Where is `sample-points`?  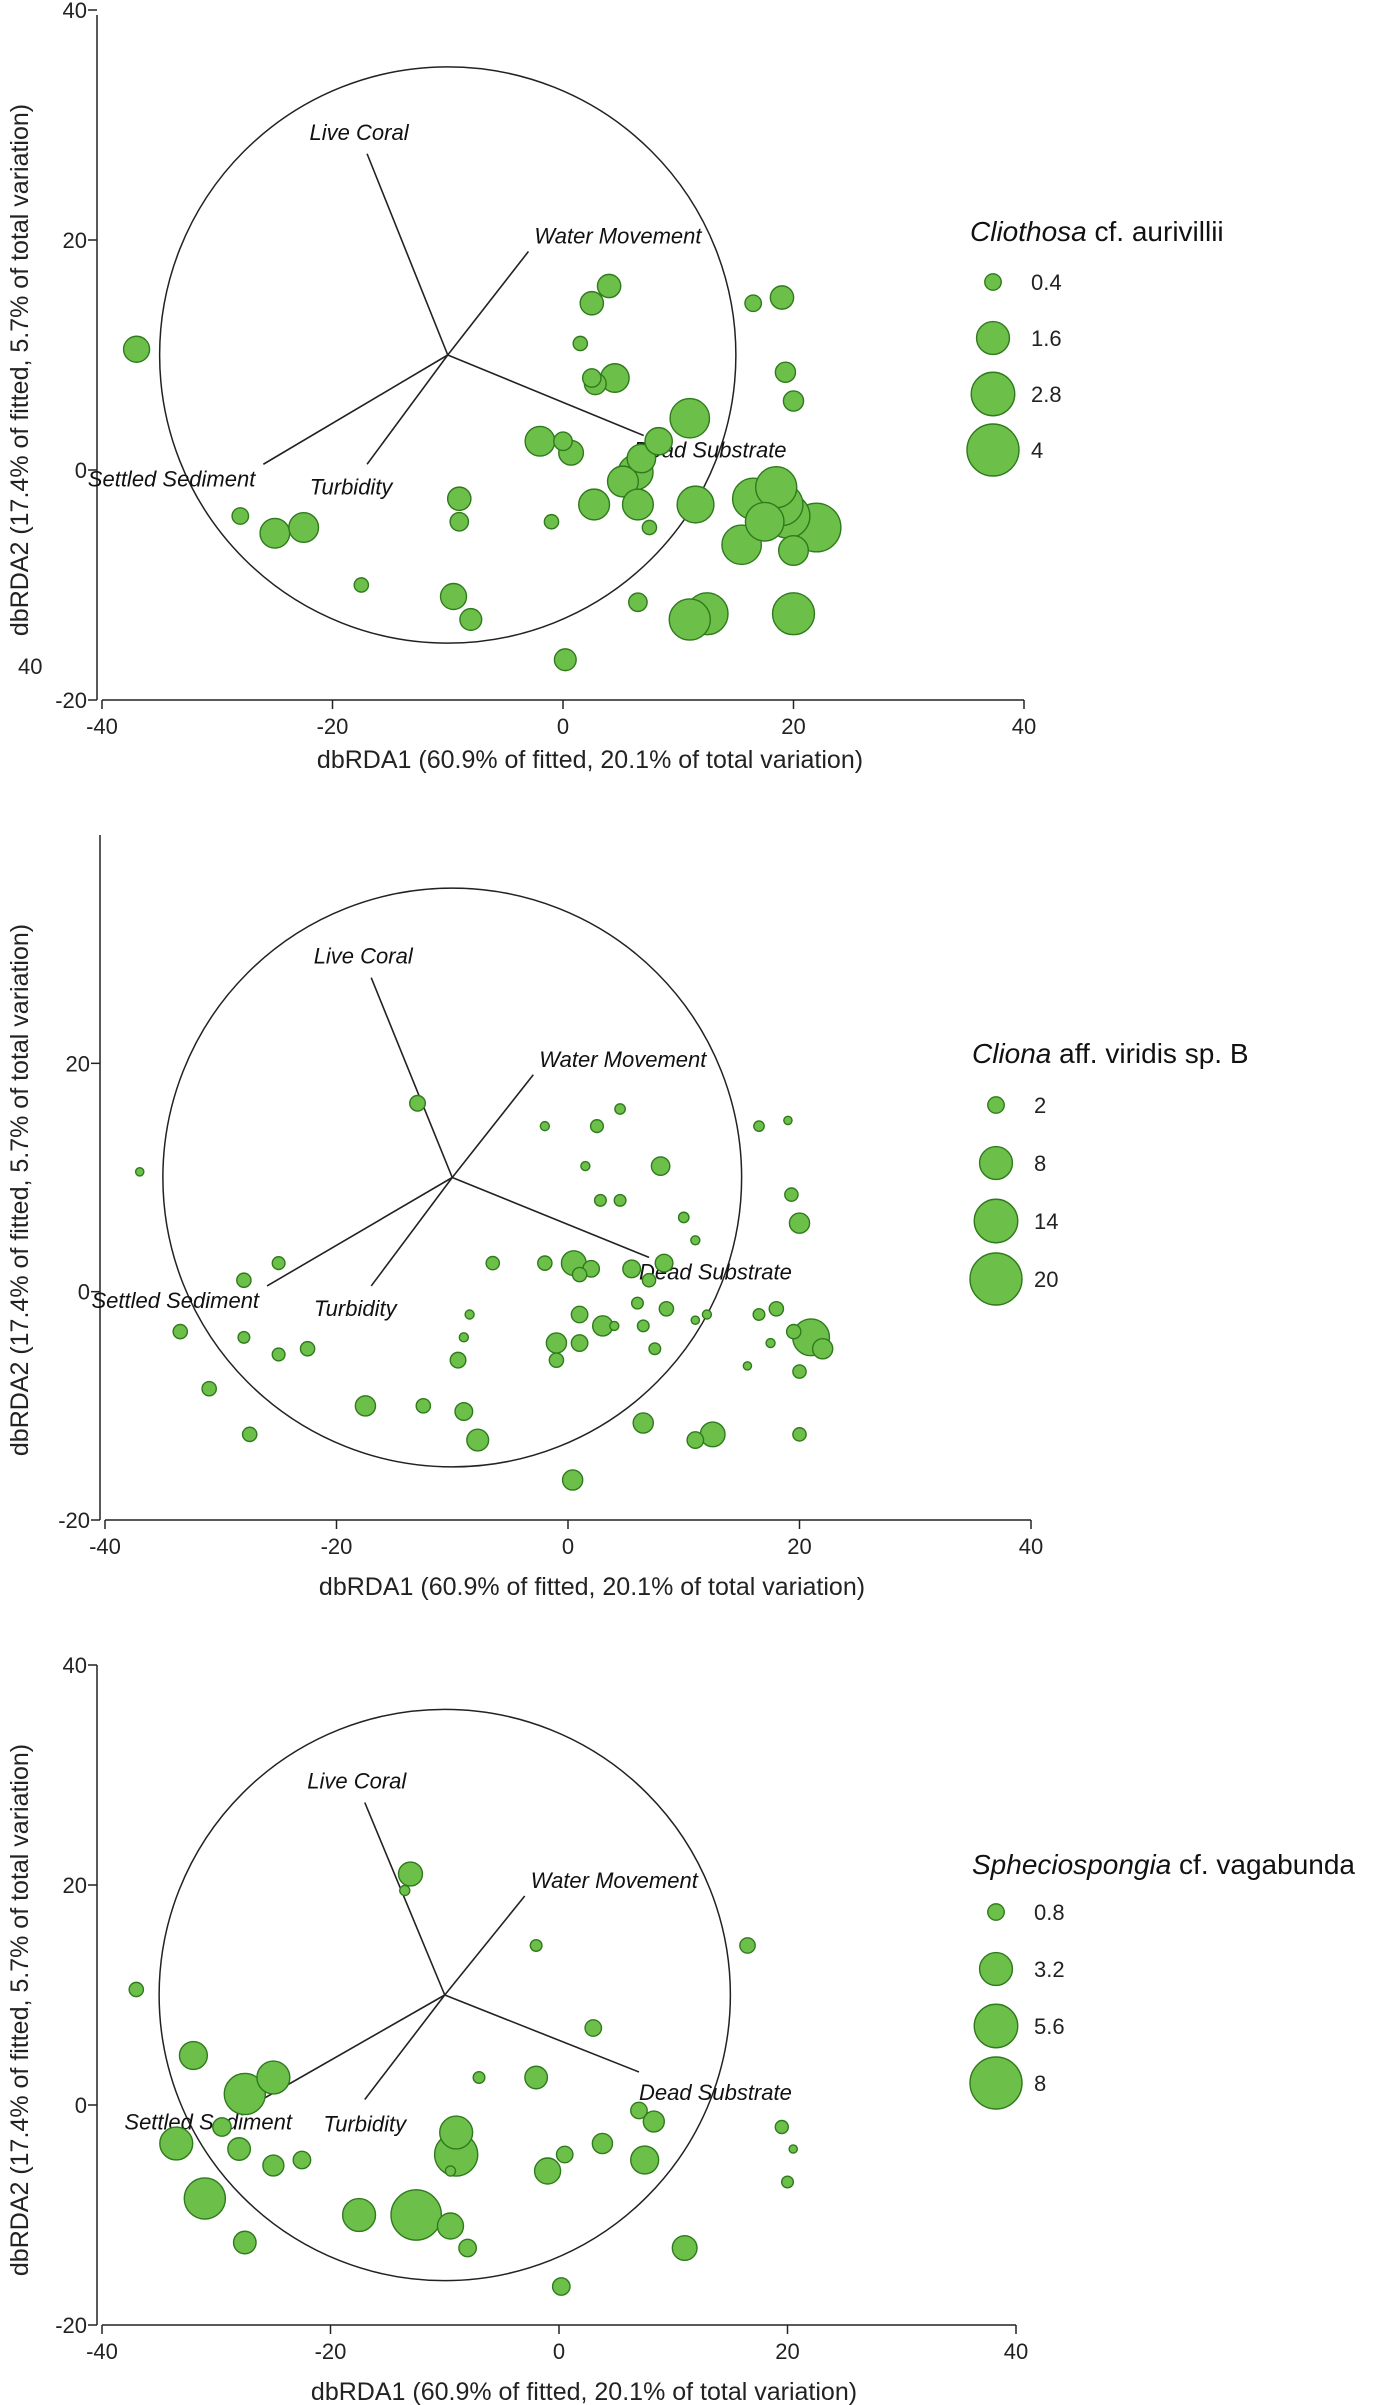
sample-points is located at coordinates (482, 472).